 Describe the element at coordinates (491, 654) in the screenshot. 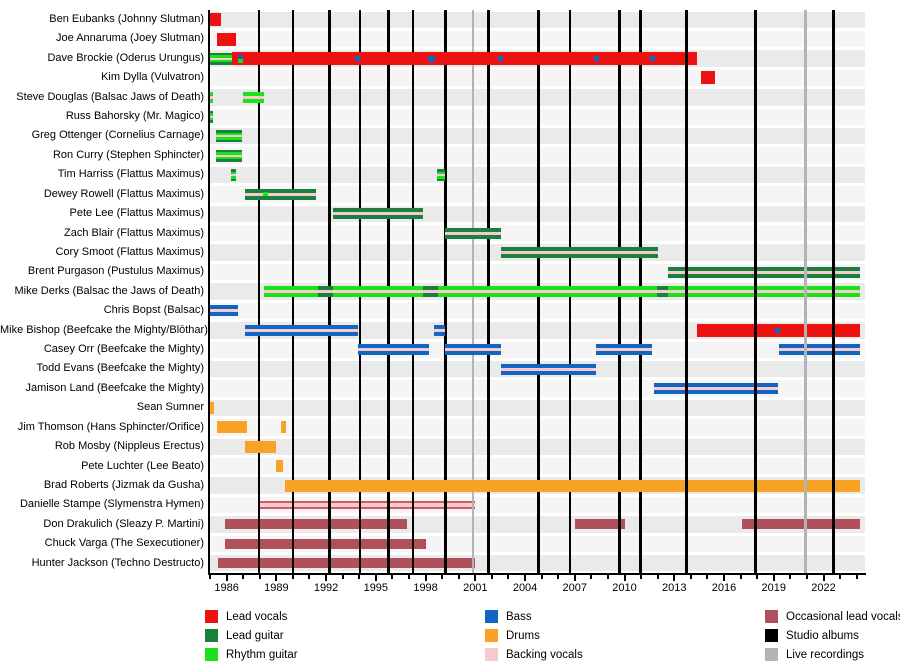

I see `legend-swatch-backing_vocals` at that location.